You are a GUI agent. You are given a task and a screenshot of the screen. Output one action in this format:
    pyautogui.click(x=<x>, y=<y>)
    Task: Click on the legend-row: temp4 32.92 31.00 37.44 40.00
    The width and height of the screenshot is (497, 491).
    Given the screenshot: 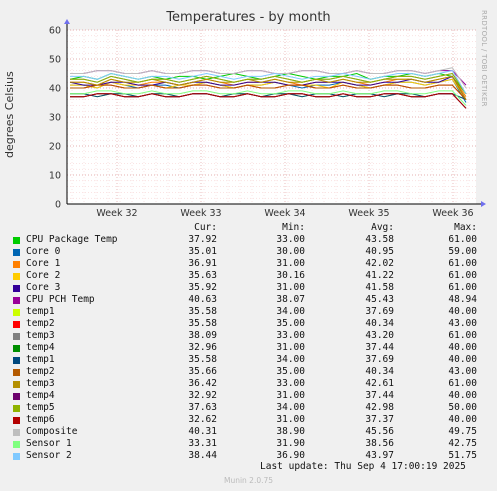 What is the action you would take?
    pyautogui.click(x=252, y=396)
    